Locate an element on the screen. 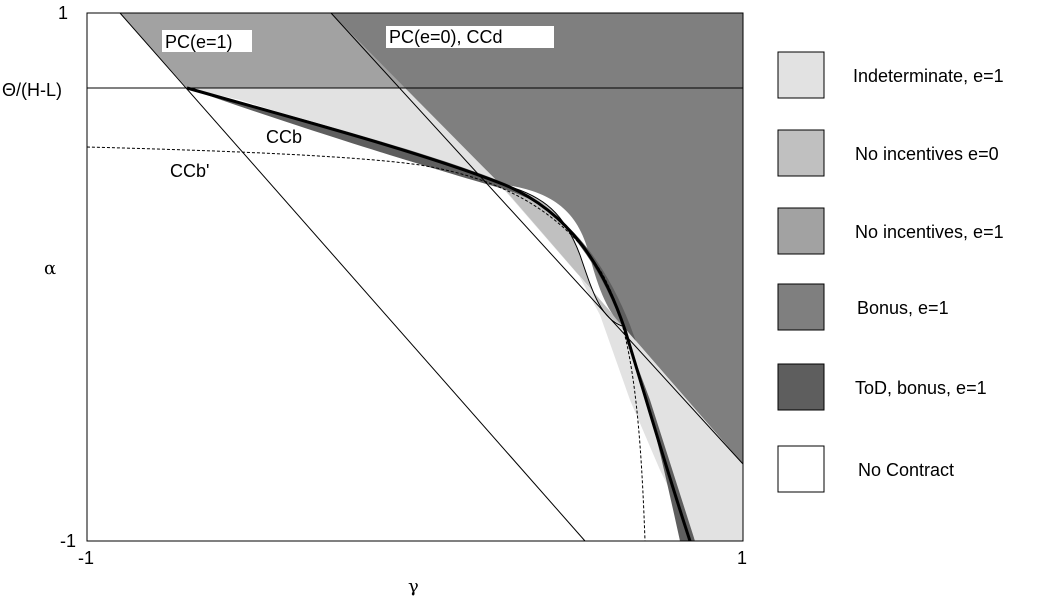 Image resolution: width=1048 pixels, height=599 pixels. legend-item-no-contract: No Contract is located at coordinates (865, 469).